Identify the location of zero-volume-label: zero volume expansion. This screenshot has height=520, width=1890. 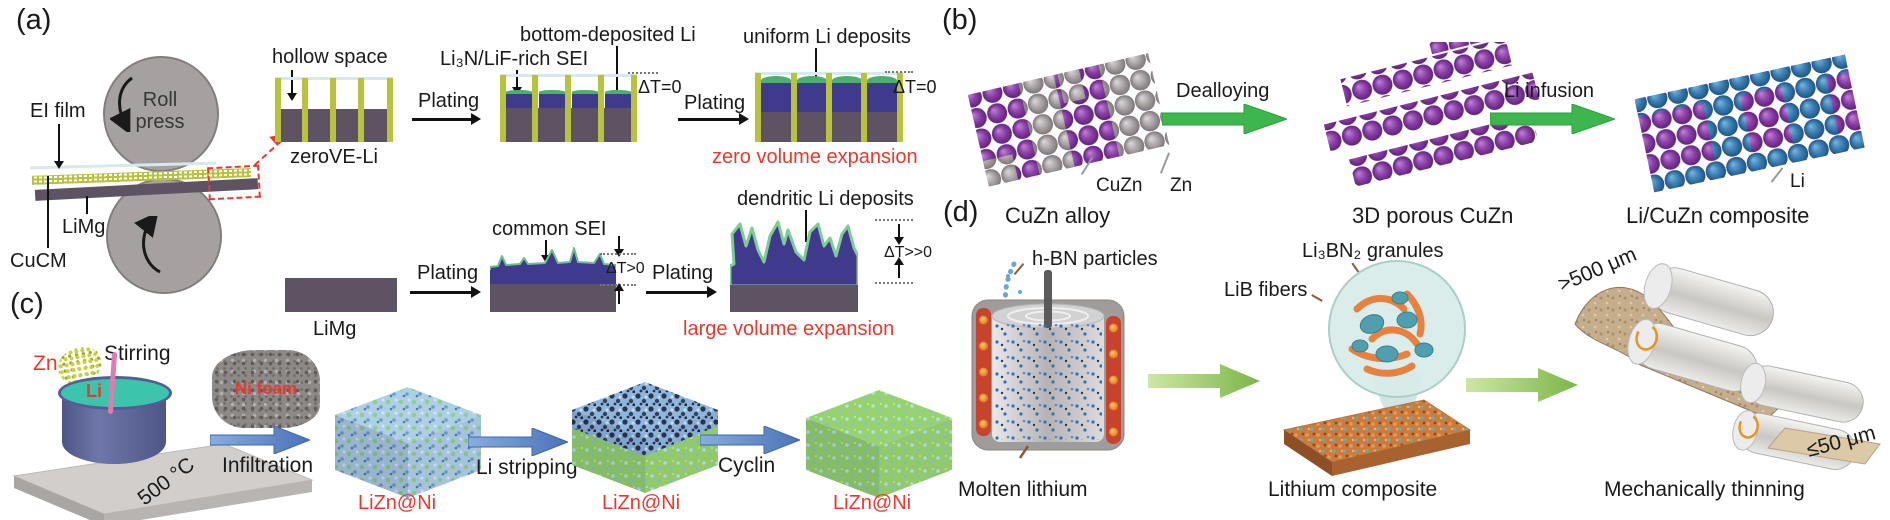
(815, 157).